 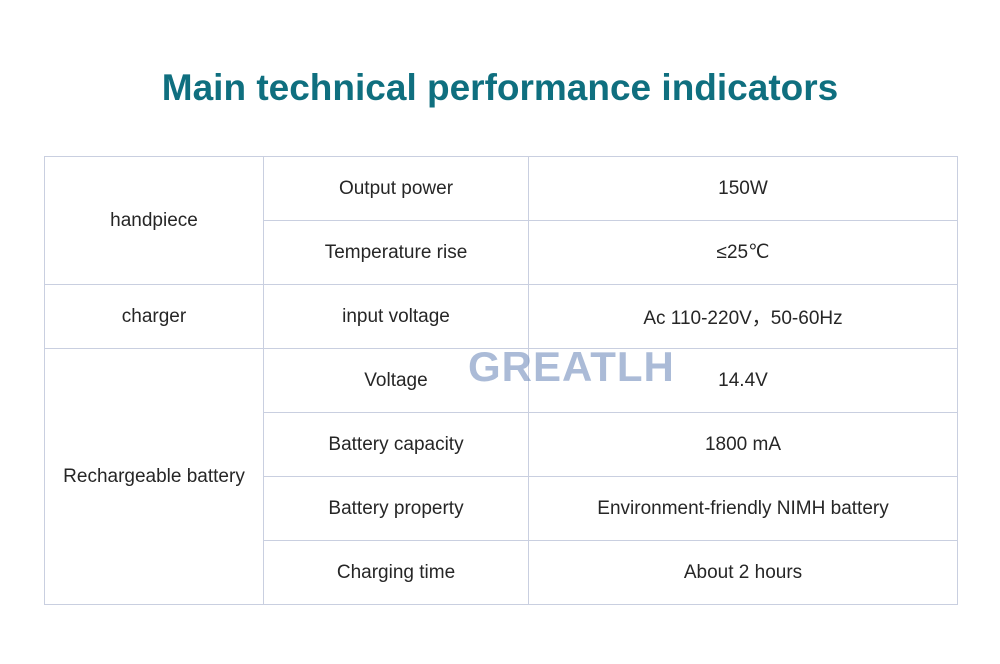 What do you see at coordinates (396, 508) in the screenshot?
I see `parameter-cell: Battery property` at bounding box center [396, 508].